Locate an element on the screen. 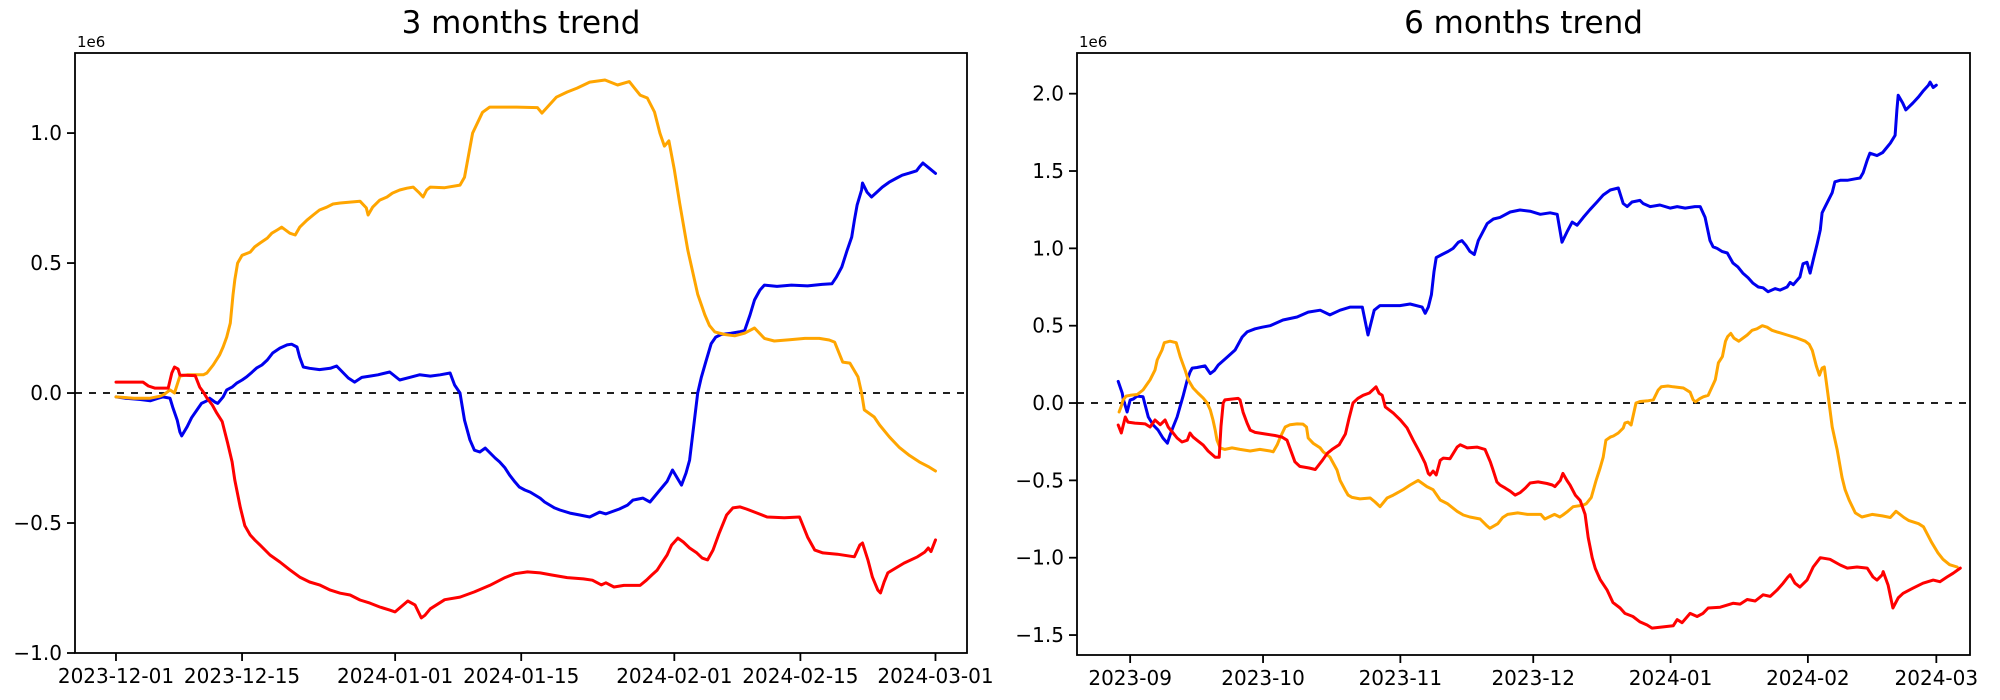 The image size is (2000, 700). x-axis-tick-label: 2024-03 is located at coordinates (1937, 678).